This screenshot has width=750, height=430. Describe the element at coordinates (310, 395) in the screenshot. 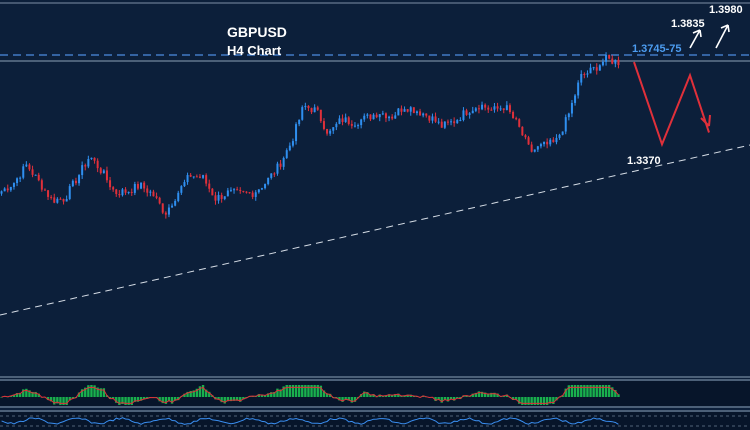

I see `indicator-histogram` at that location.